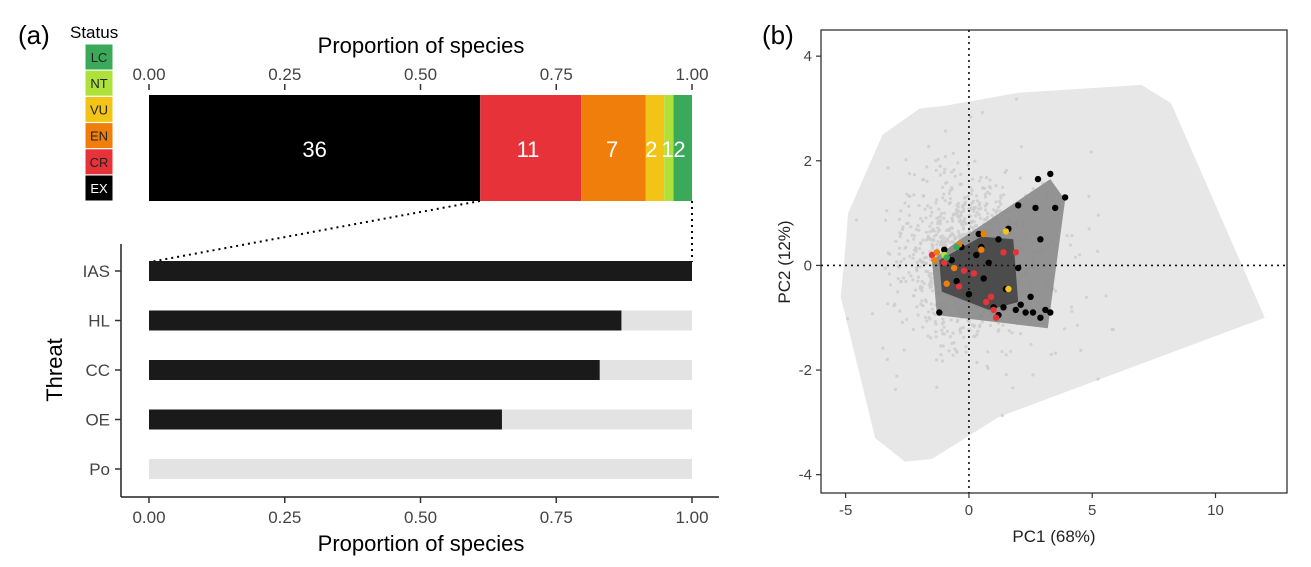  I want to click on count-label-nt: 1, so click(667, 149).